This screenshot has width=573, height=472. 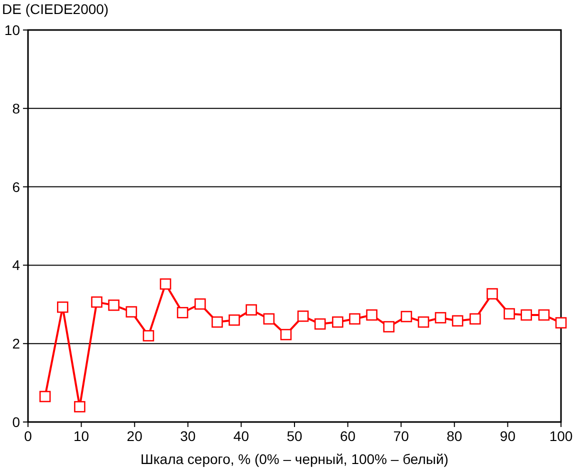 What do you see at coordinates (508, 436) in the screenshot?
I see `x-tick-label: 90` at bounding box center [508, 436].